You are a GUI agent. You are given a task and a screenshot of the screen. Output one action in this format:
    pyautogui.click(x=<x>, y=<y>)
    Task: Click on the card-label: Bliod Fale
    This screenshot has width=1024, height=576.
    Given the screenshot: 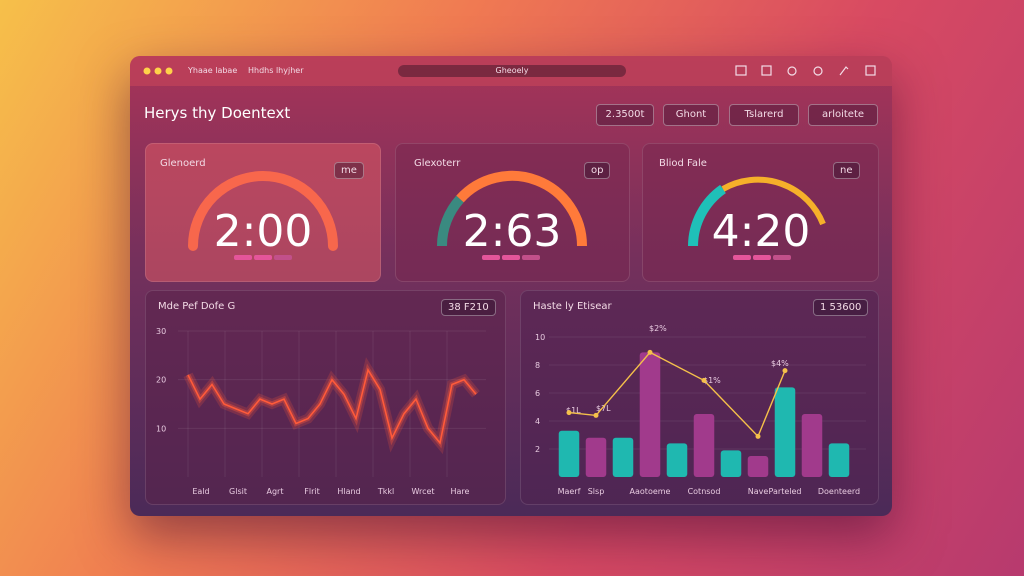 What is the action you would take?
    pyautogui.click(x=683, y=163)
    